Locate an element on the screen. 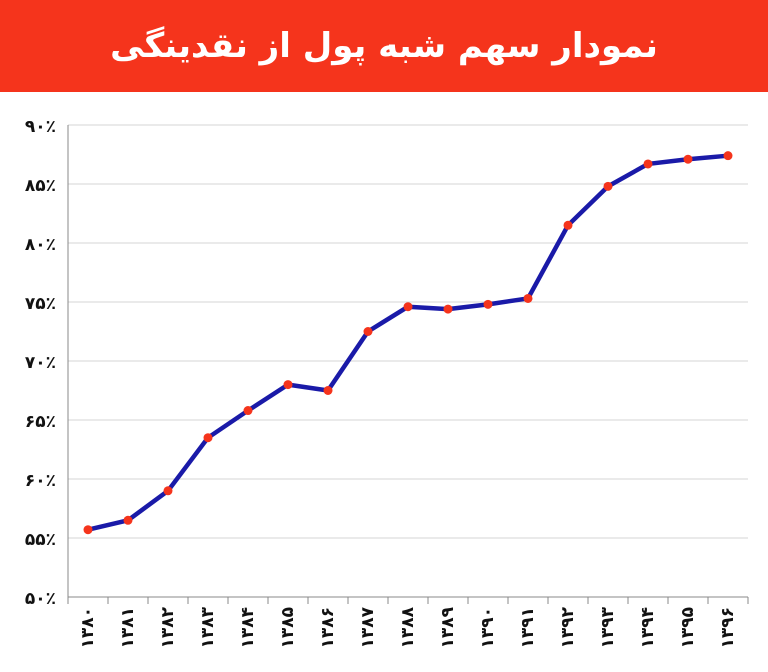  x-tick-label: ۱۳۹۵ is located at coordinates (688, 628).